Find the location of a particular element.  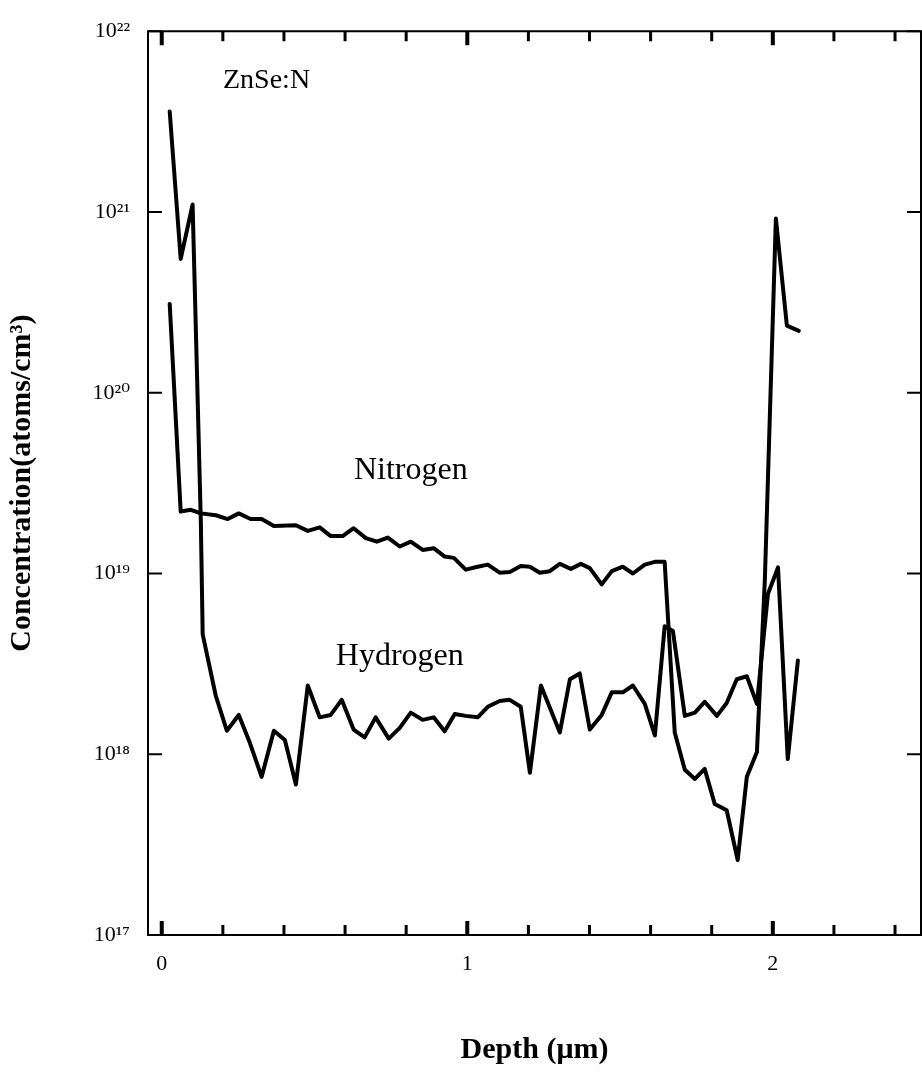

x-tick-label: 2 is located at coordinates (773, 962).